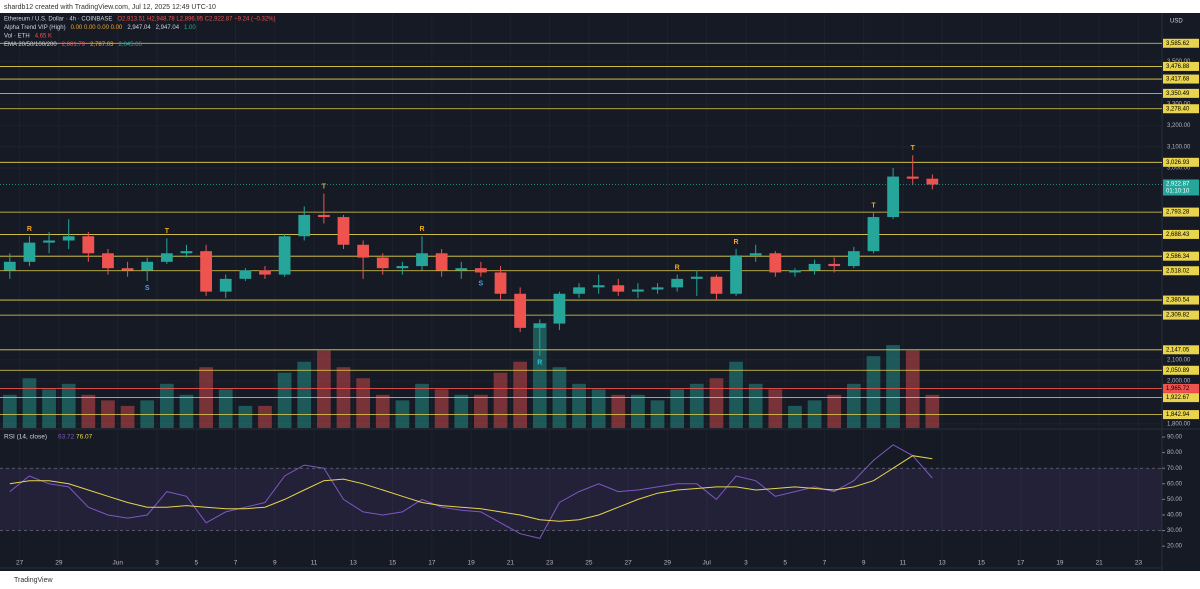  Describe the element at coordinates (825, 563) in the screenshot. I see `x-tick-label: 7` at that location.